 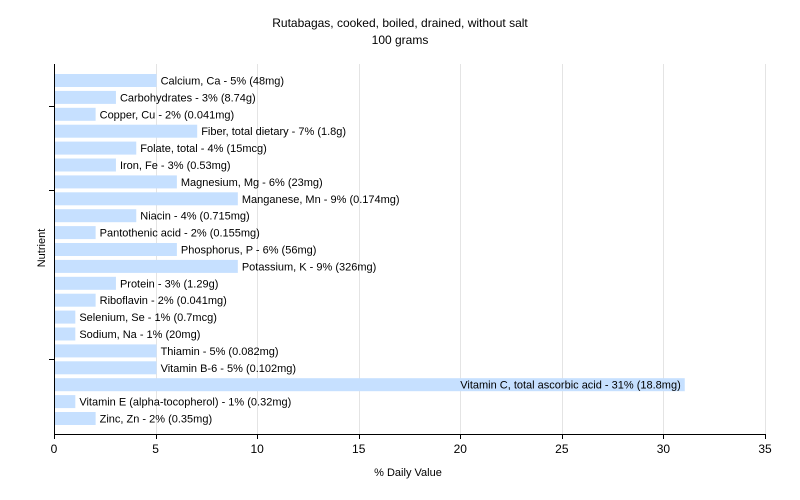 I want to click on bar-label-13: Riboflavin - 2% (0.041mg), so click(x=163, y=301).